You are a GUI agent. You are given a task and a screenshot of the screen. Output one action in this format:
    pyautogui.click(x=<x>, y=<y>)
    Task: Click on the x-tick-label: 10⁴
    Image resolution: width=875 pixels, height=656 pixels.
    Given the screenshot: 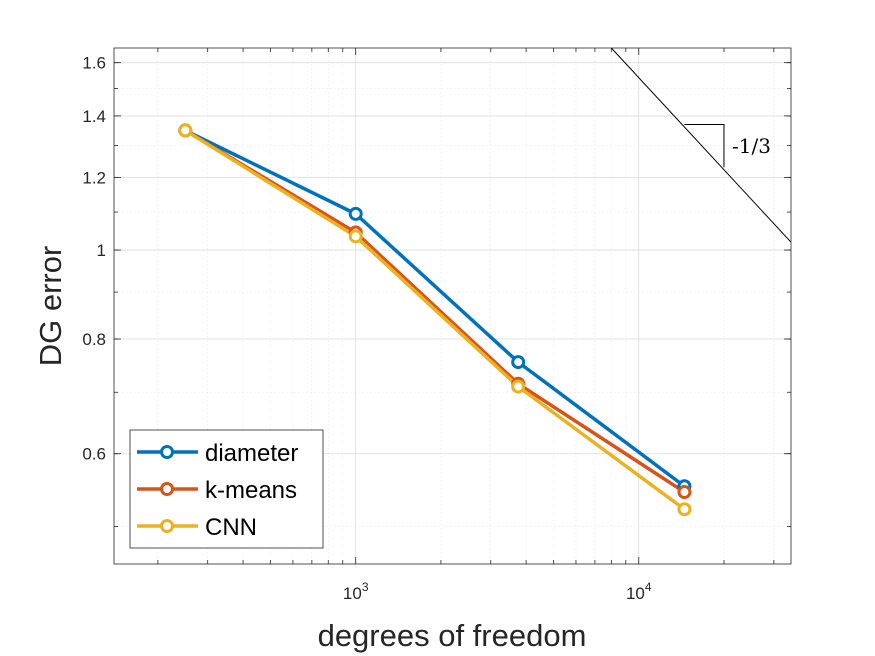 What is the action you would take?
    pyautogui.click(x=639, y=591)
    